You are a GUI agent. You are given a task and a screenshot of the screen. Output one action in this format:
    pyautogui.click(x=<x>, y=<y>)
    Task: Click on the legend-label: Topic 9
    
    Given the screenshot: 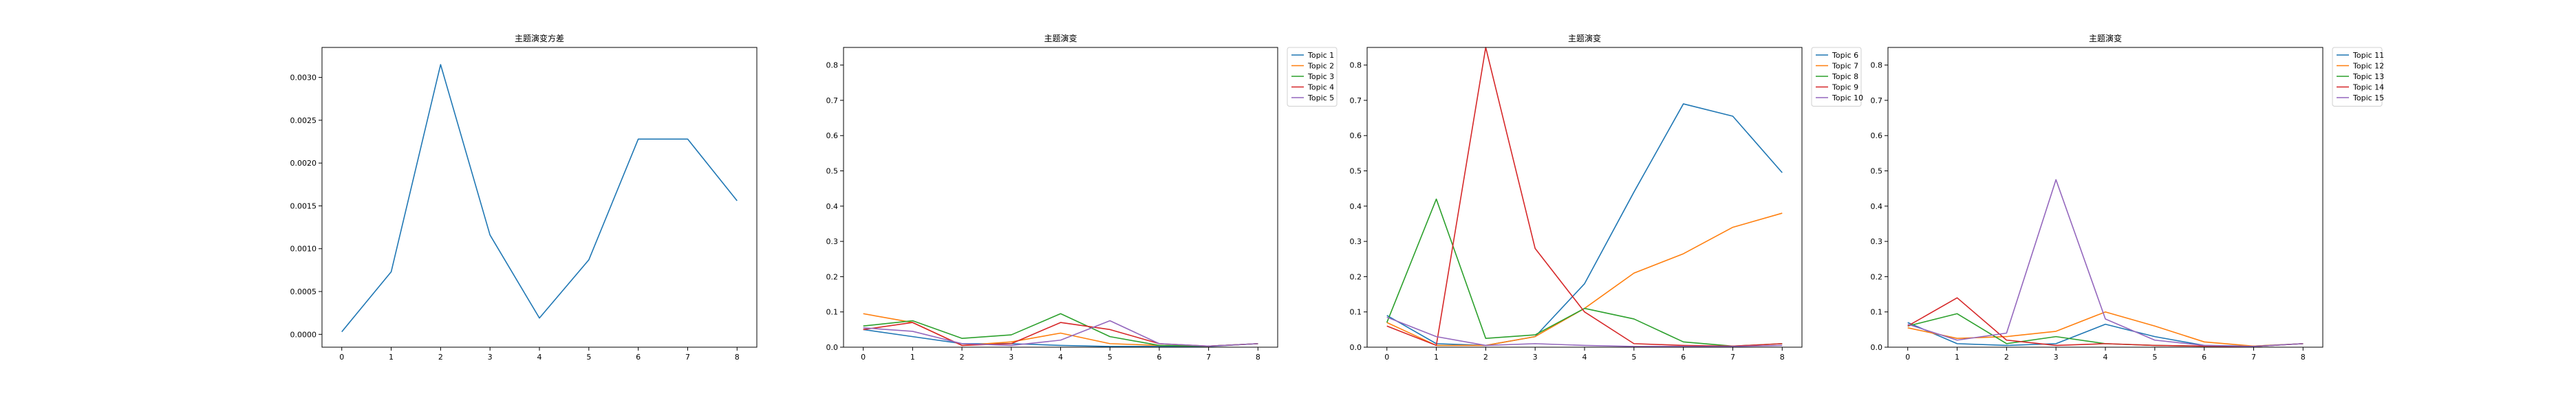 What is the action you would take?
    pyautogui.click(x=1845, y=87)
    